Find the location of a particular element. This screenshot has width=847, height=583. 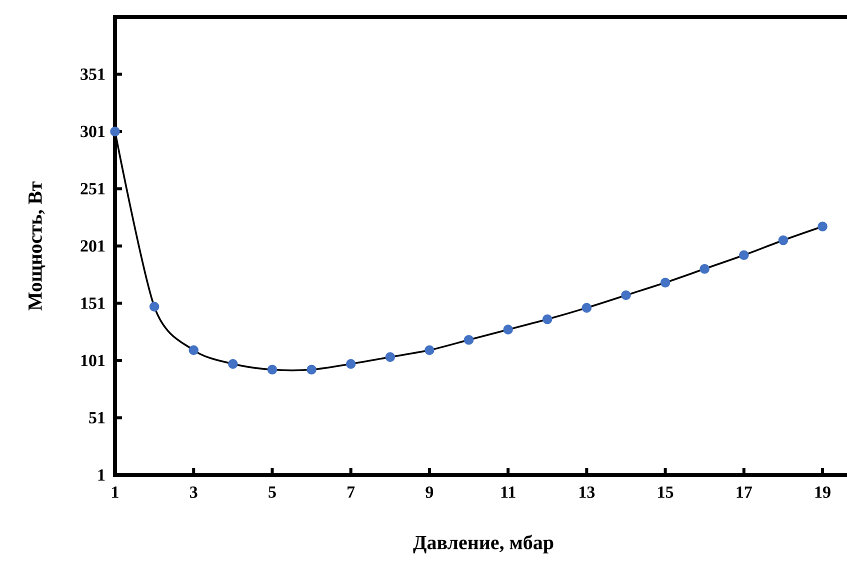

x-tick-label: 11 is located at coordinates (508, 492).